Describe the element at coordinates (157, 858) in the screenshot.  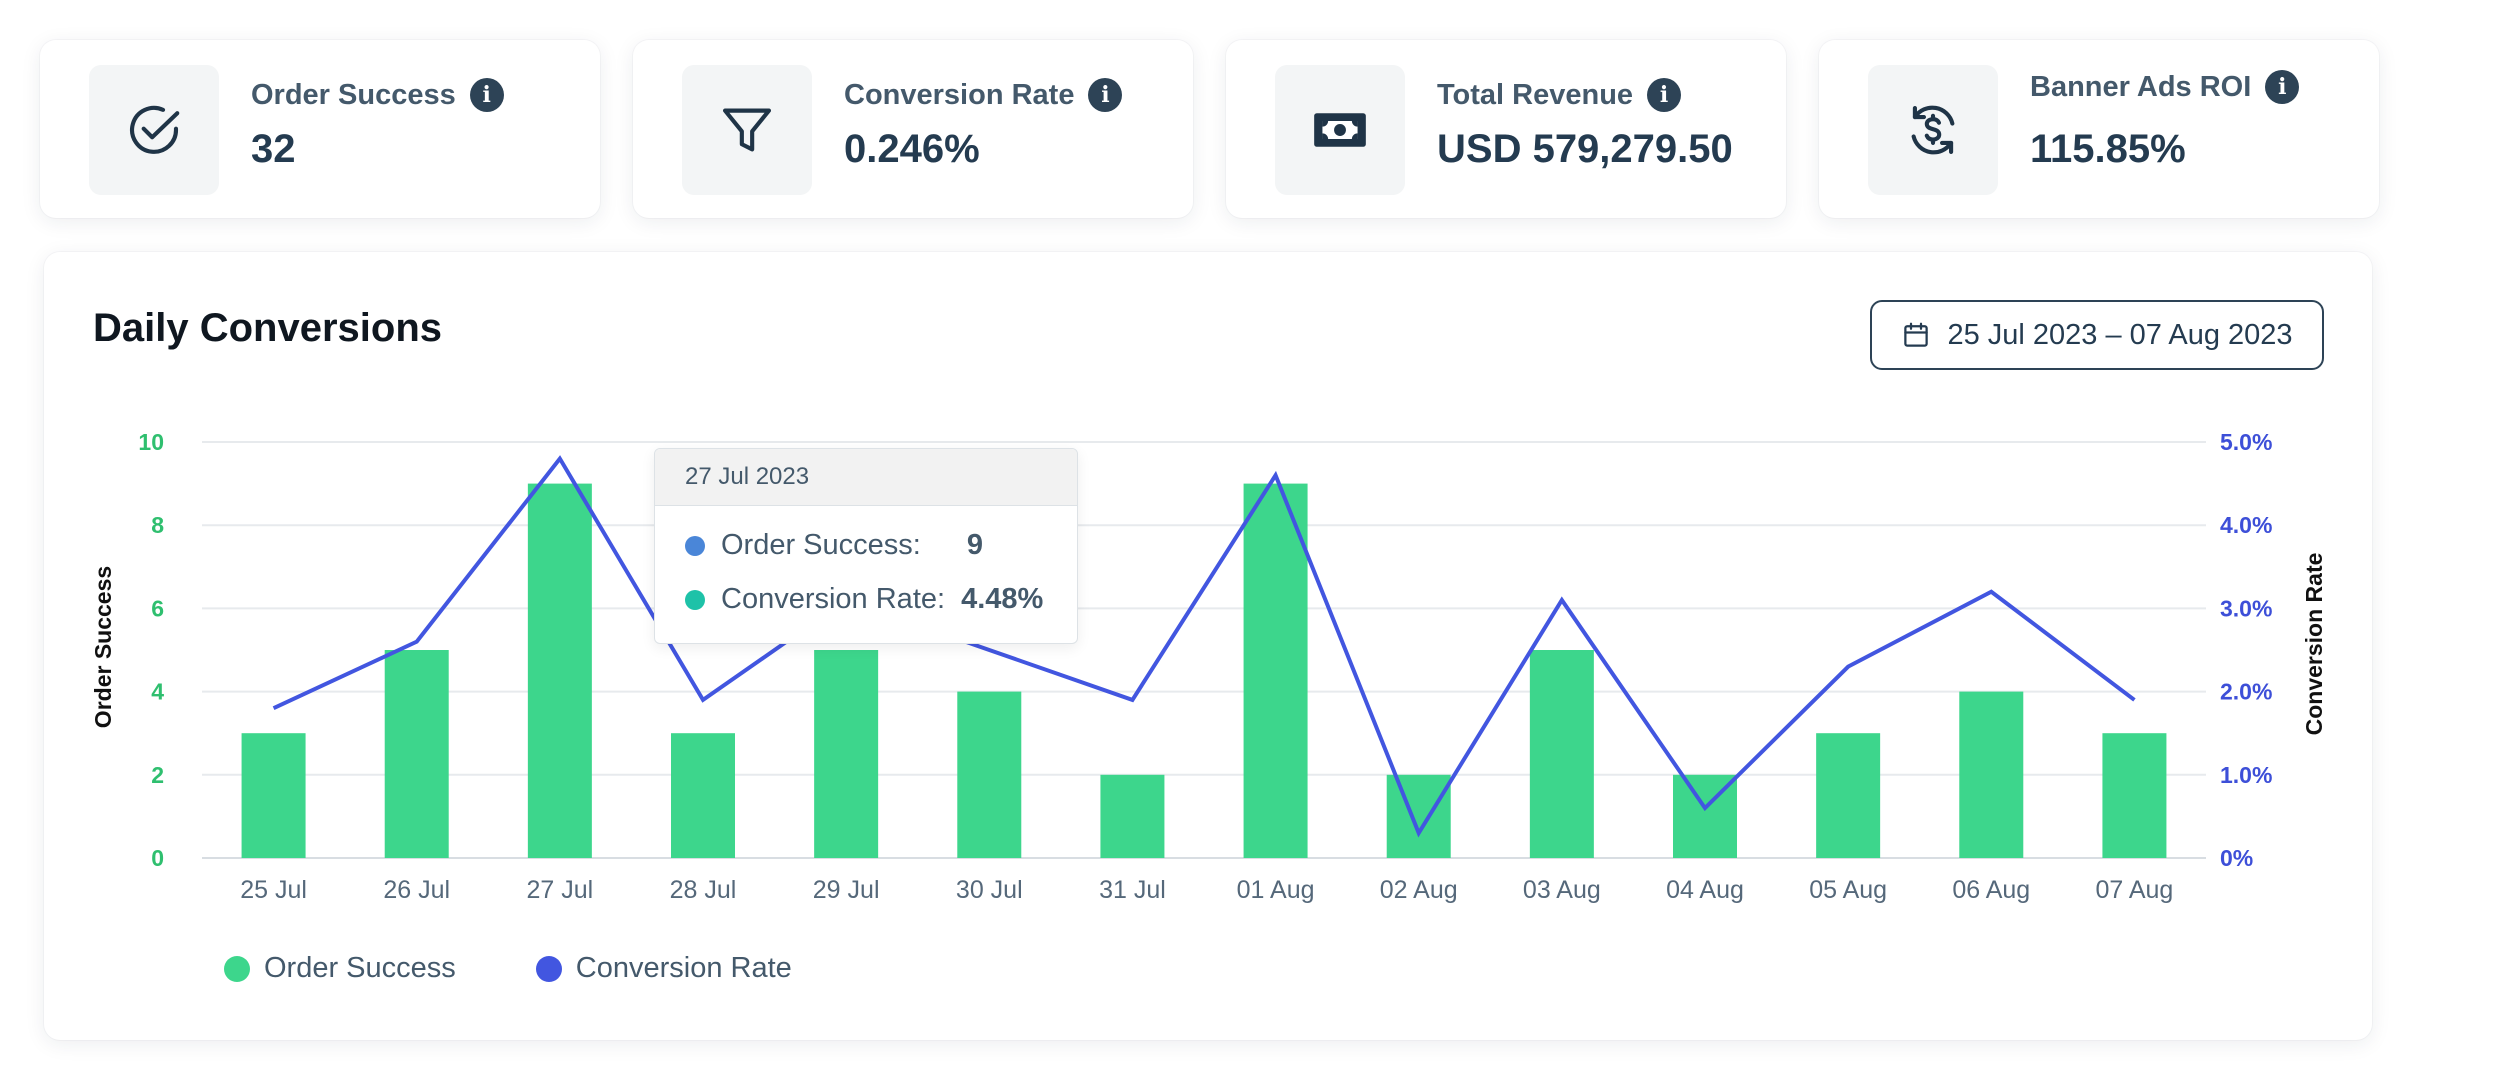
I see `y-tick-label: 0` at that location.